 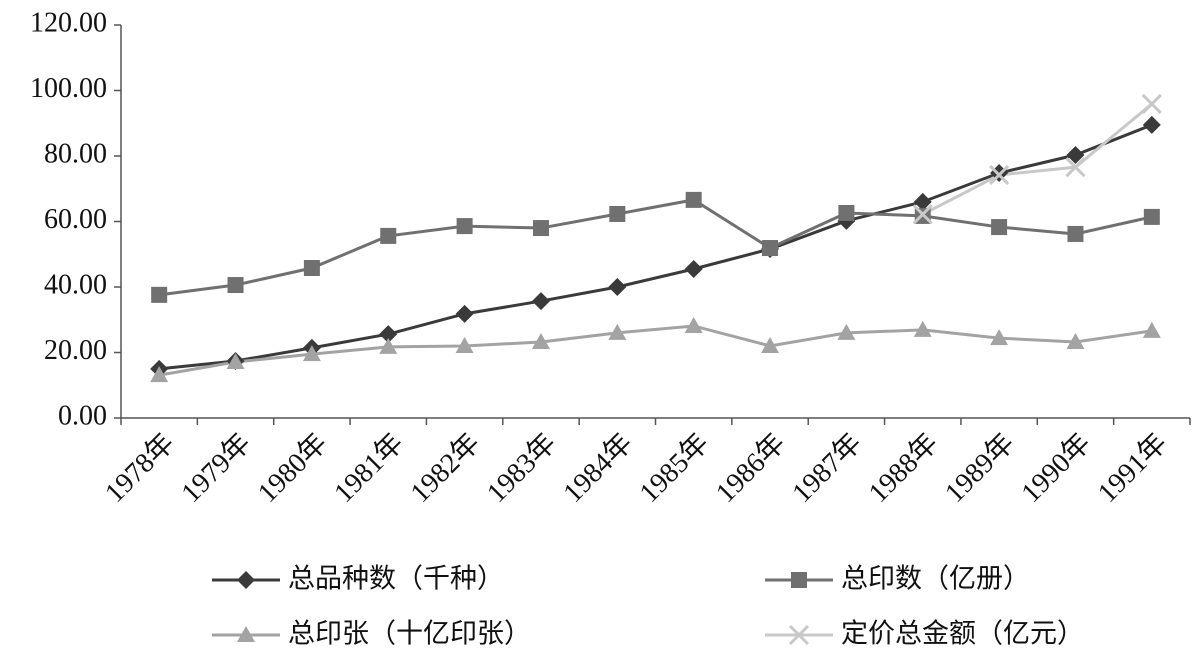 I want to click on y-tick-label: 60.00, so click(x=75, y=219).